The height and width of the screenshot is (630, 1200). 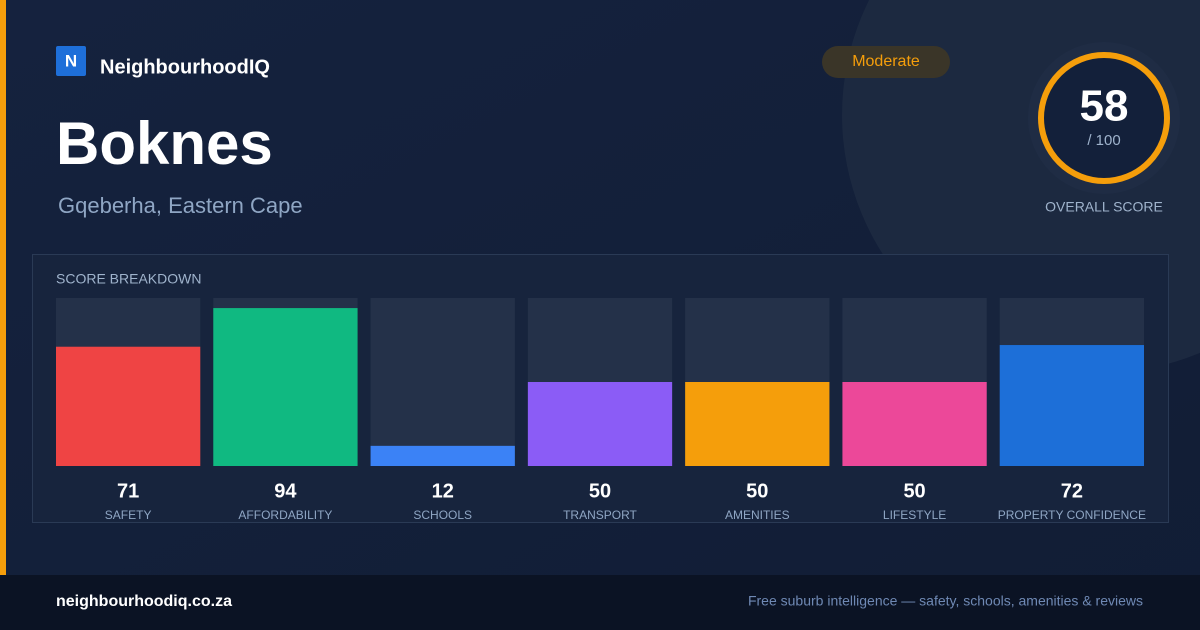 I want to click on subtitle: Gqeberha, Eastern Cape, so click(x=180, y=205).